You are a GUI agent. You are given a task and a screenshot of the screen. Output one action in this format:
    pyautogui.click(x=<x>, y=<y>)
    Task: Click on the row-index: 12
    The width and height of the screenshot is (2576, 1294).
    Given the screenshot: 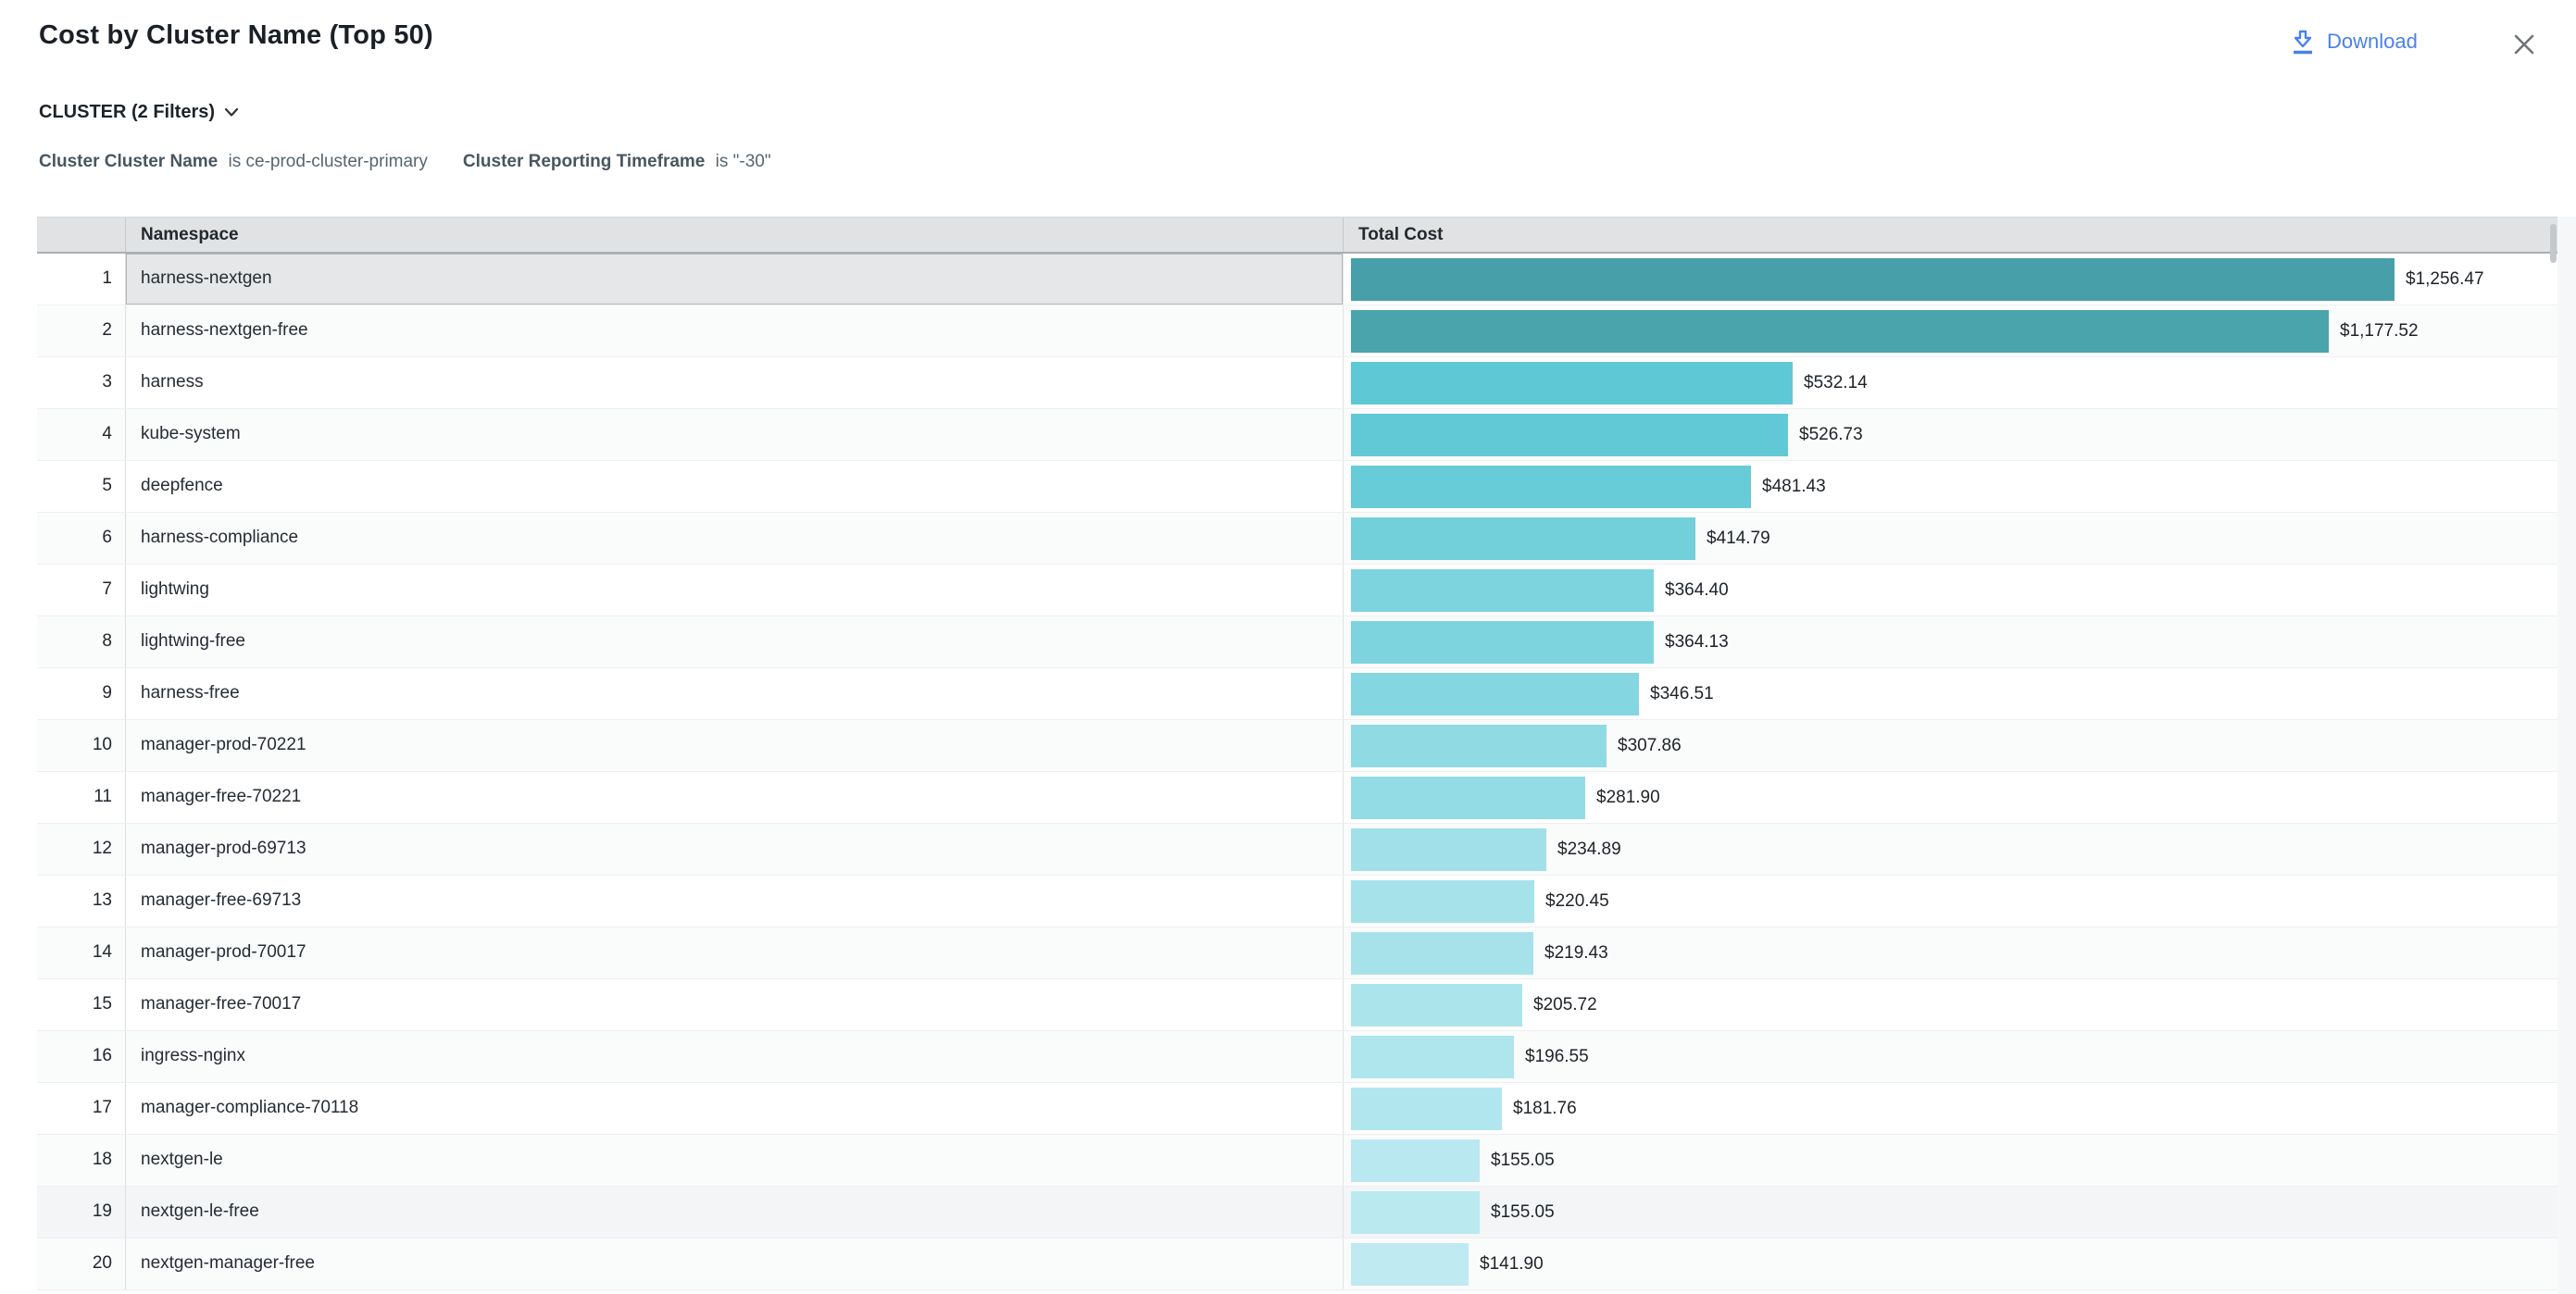 What is the action you would take?
    pyautogui.click(x=81, y=850)
    